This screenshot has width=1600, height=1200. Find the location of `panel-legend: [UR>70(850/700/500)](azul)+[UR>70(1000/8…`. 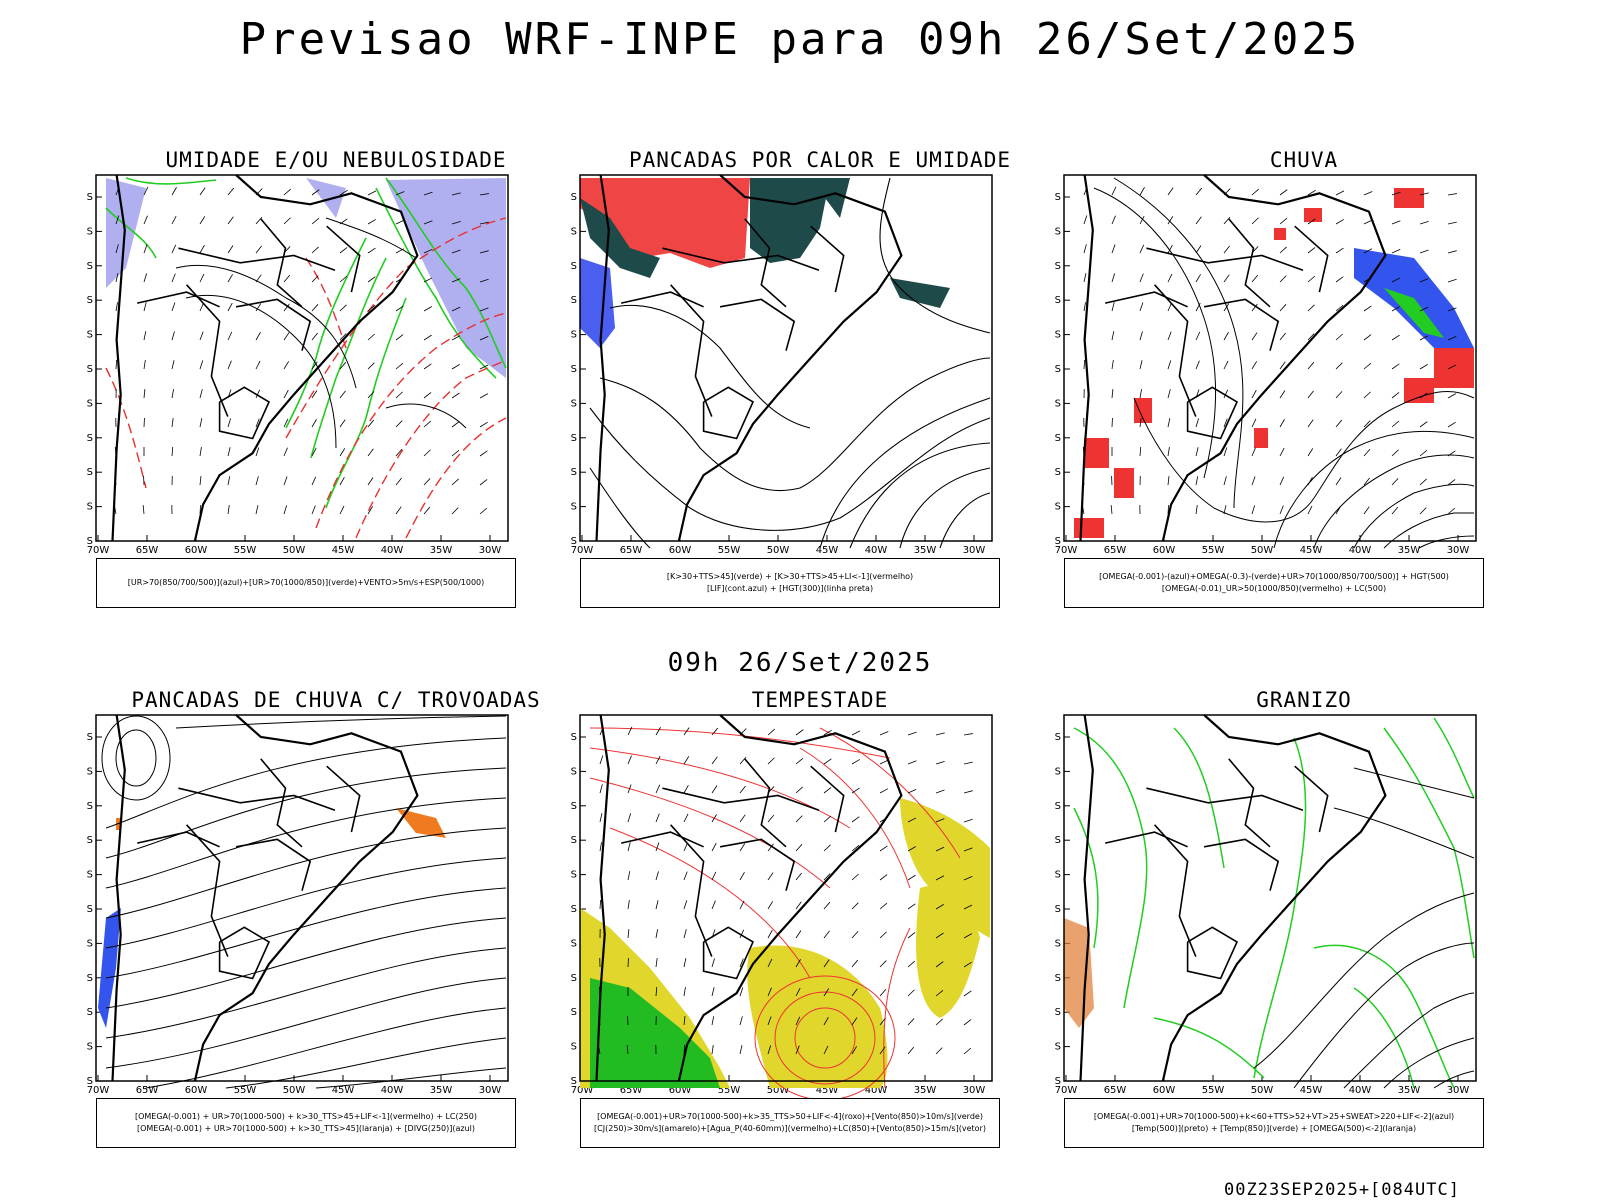

panel-legend: [UR>70(850/700/500)](azul)+[UR>70(1000/8… is located at coordinates (306, 583).